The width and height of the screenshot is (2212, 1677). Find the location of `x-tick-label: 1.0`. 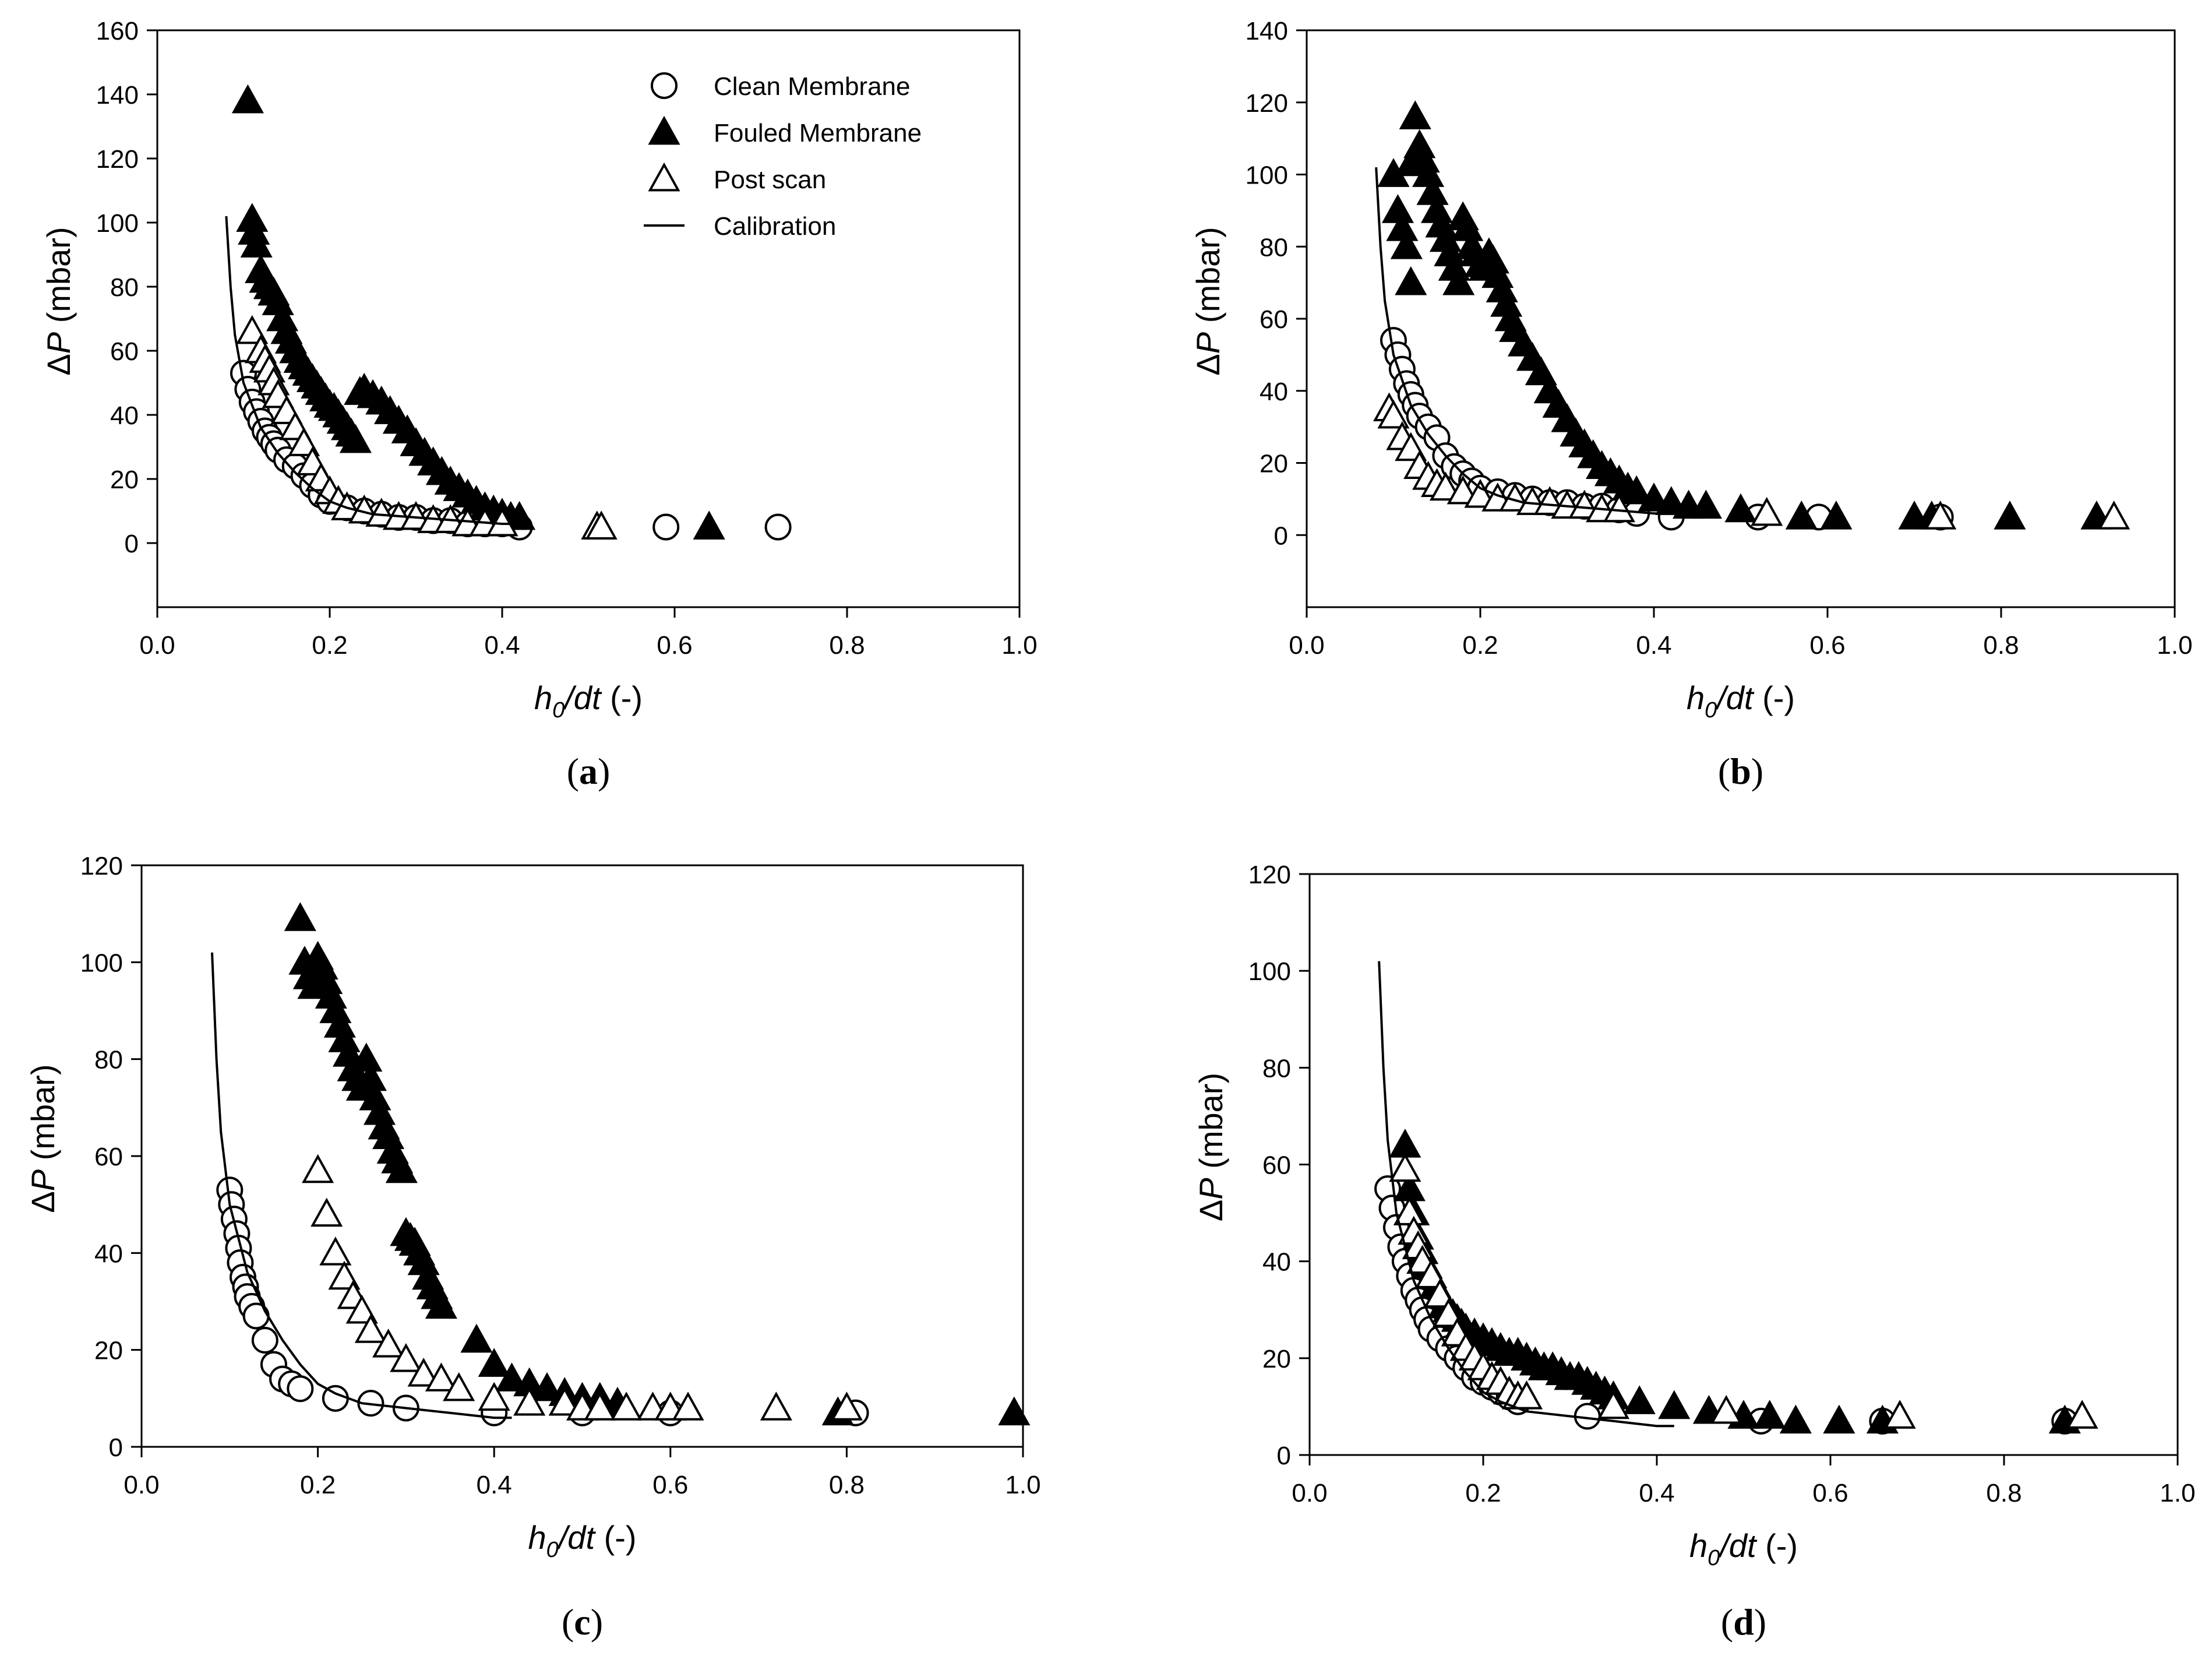

x-tick-label: 1.0 is located at coordinates (2178, 1493).